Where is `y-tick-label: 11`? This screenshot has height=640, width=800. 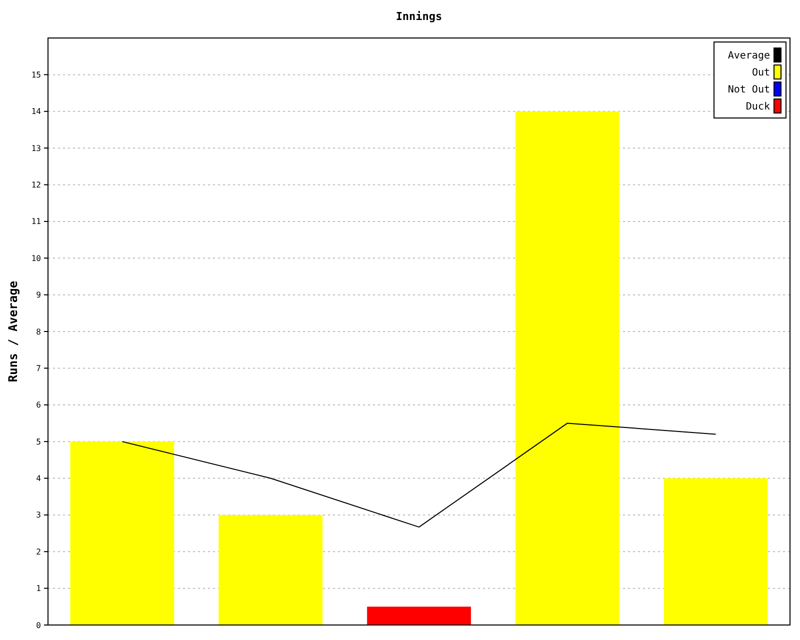
y-tick-label: 11 is located at coordinates (36, 221).